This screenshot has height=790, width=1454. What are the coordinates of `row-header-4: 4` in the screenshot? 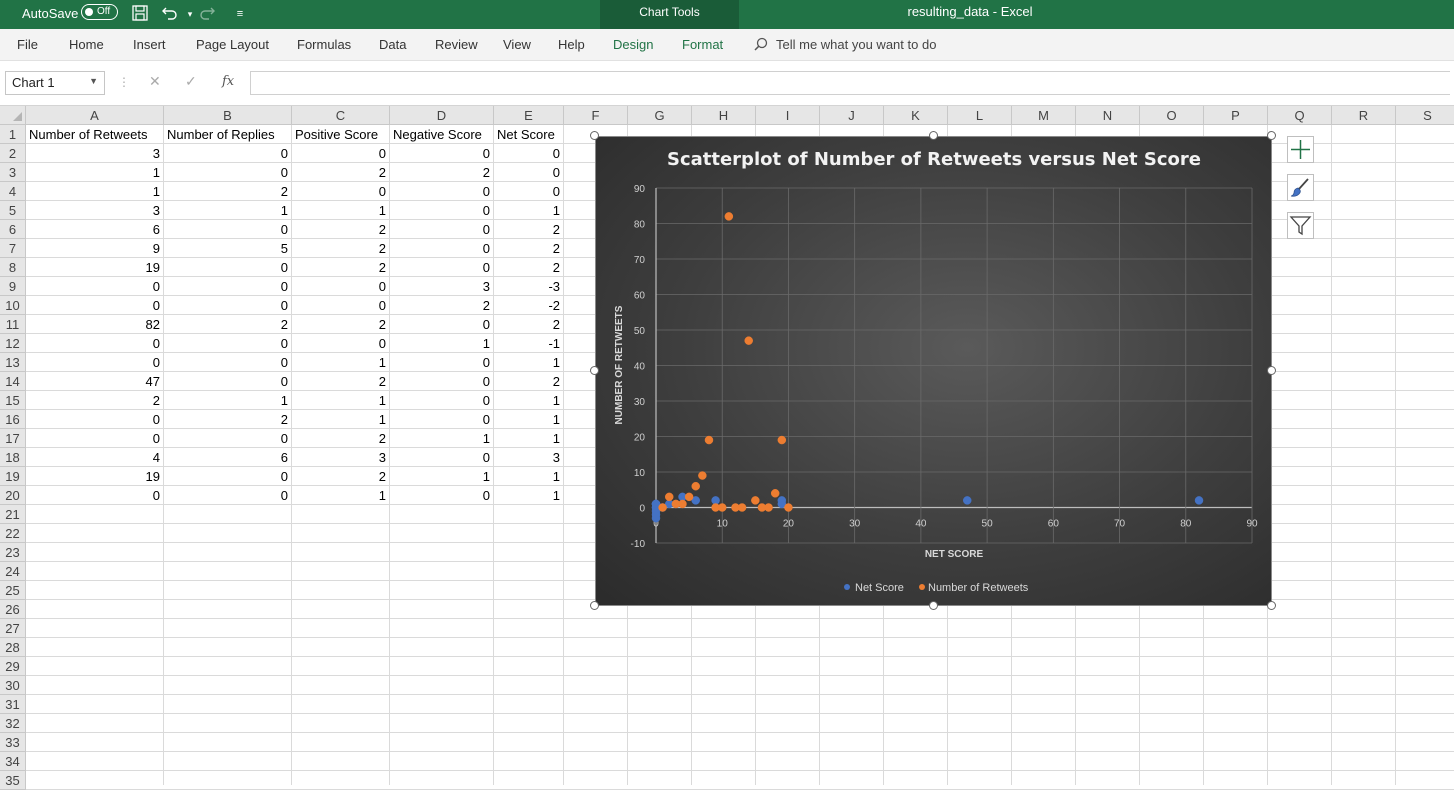 It's located at (13, 191).